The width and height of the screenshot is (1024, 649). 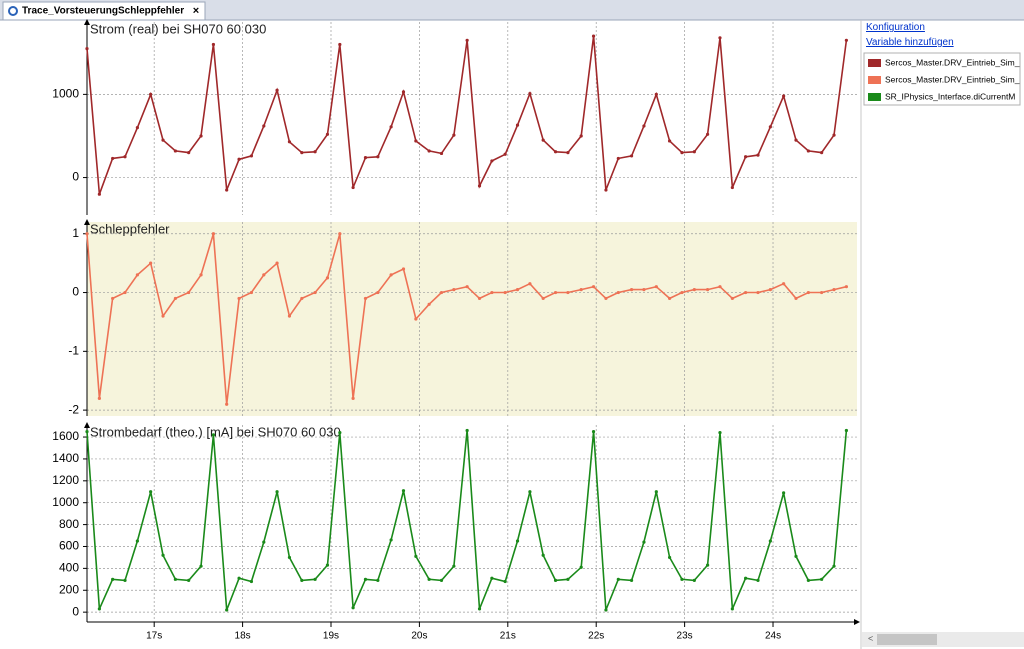 I want to click on y-tick-label: 1000, so click(x=65, y=502).